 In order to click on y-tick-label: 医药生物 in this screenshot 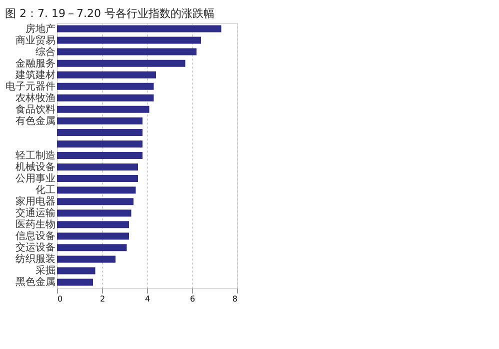, I will do `click(36, 224)`.